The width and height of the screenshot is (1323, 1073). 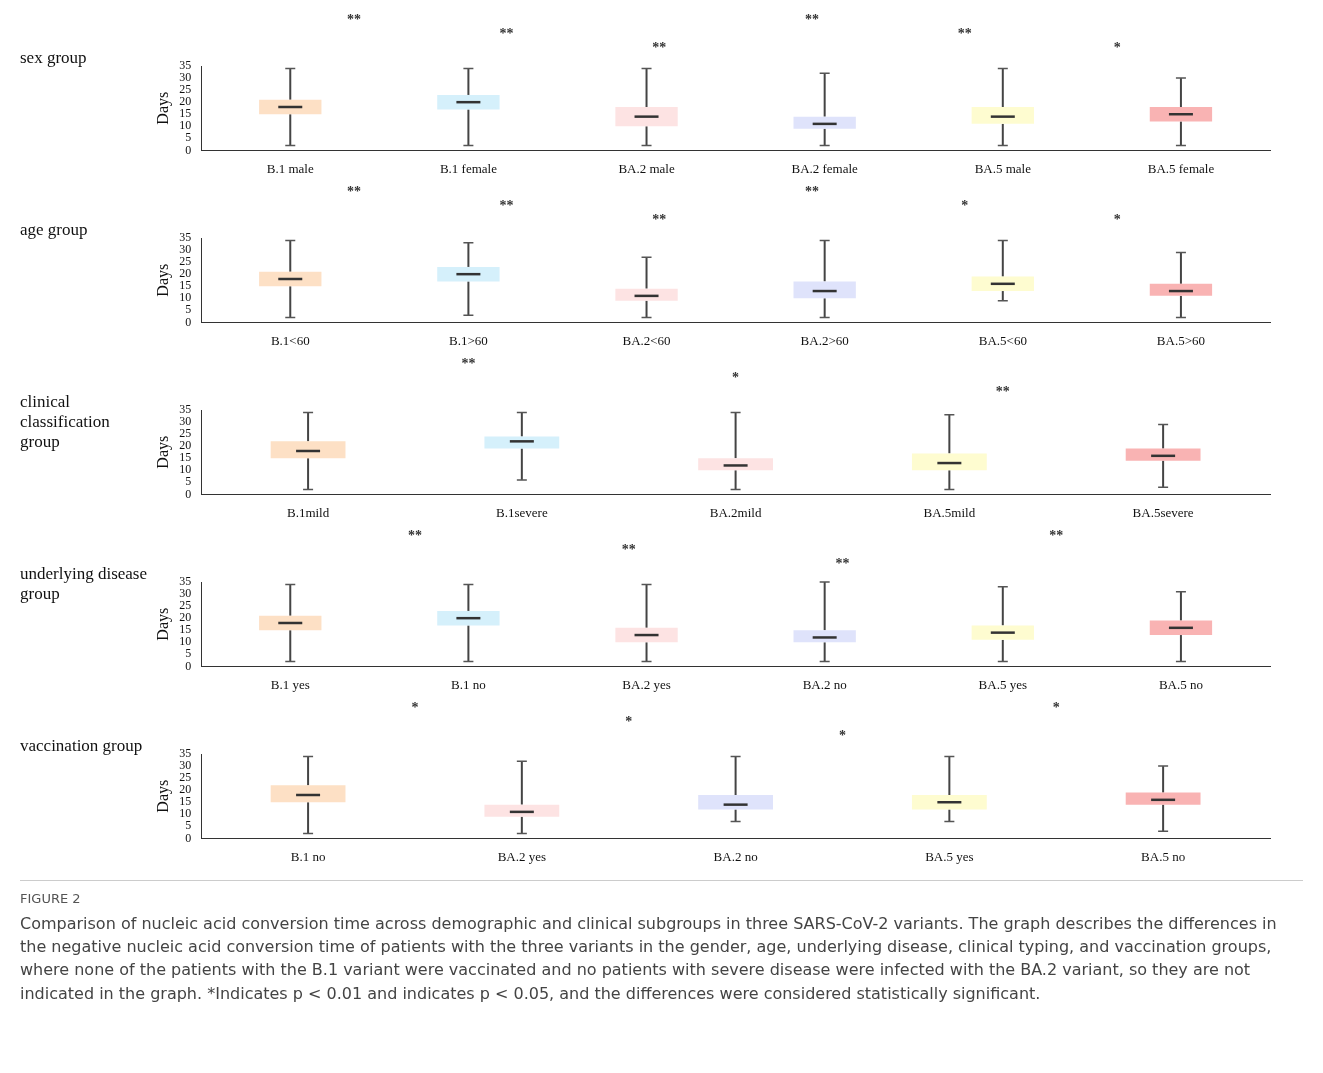 What do you see at coordinates (65, 421) in the screenshot?
I see `text: clinical classification group` at bounding box center [65, 421].